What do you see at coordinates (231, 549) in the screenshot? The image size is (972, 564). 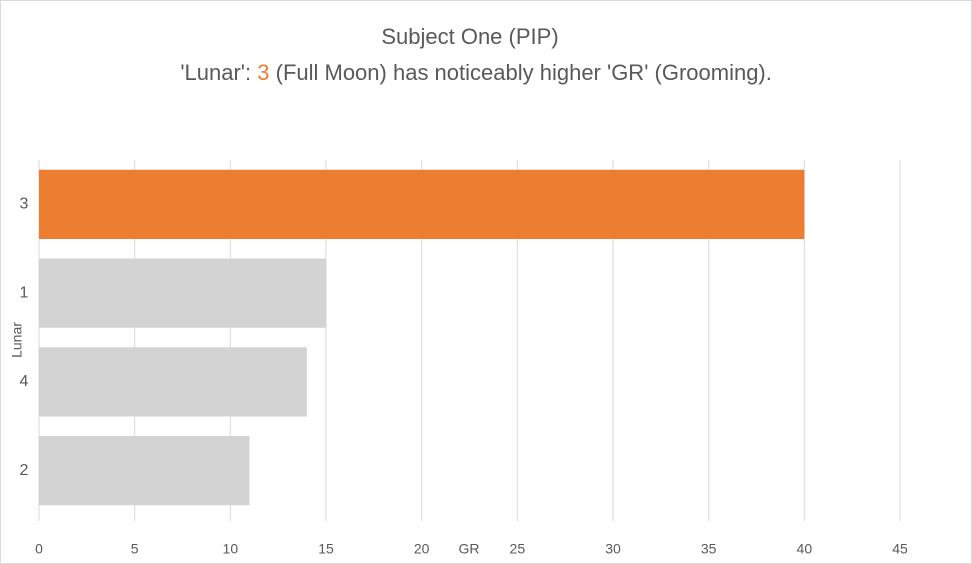 I see `x-tick-label: 10` at bounding box center [231, 549].